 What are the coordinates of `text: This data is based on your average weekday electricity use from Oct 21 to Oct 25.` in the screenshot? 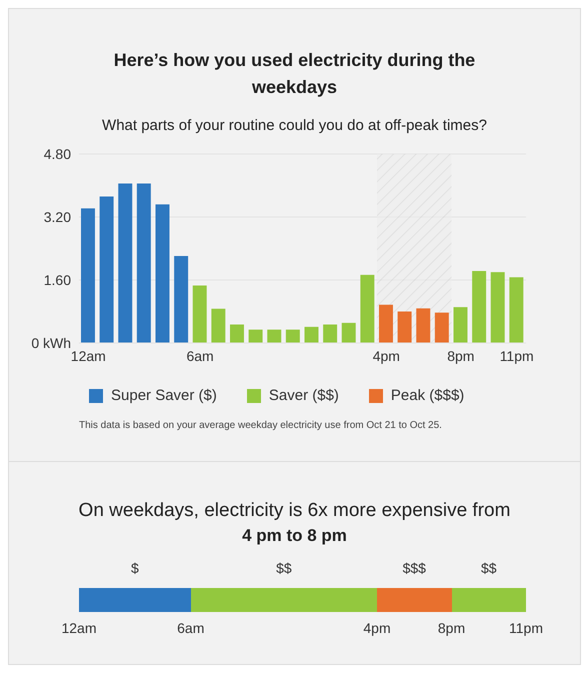 It's located at (260, 425).